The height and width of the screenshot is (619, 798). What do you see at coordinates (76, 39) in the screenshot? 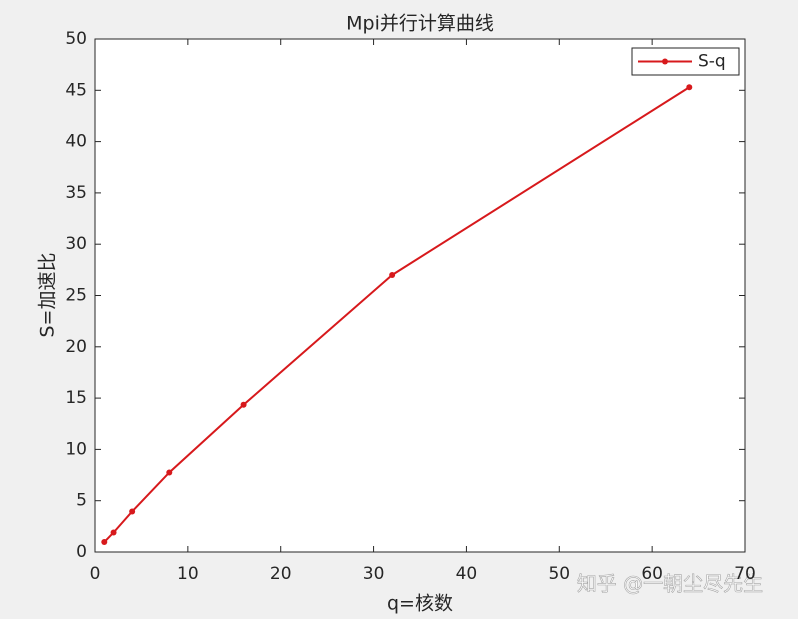
I see `y-tick-label: 50` at bounding box center [76, 39].